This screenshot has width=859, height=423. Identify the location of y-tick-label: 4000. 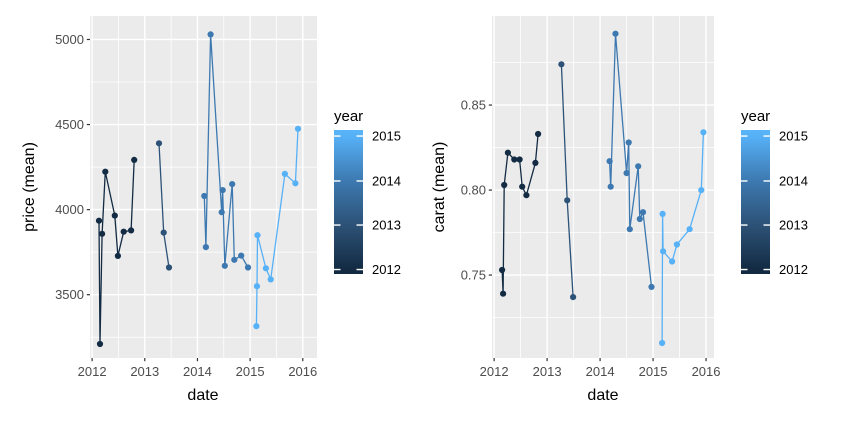
(69, 209).